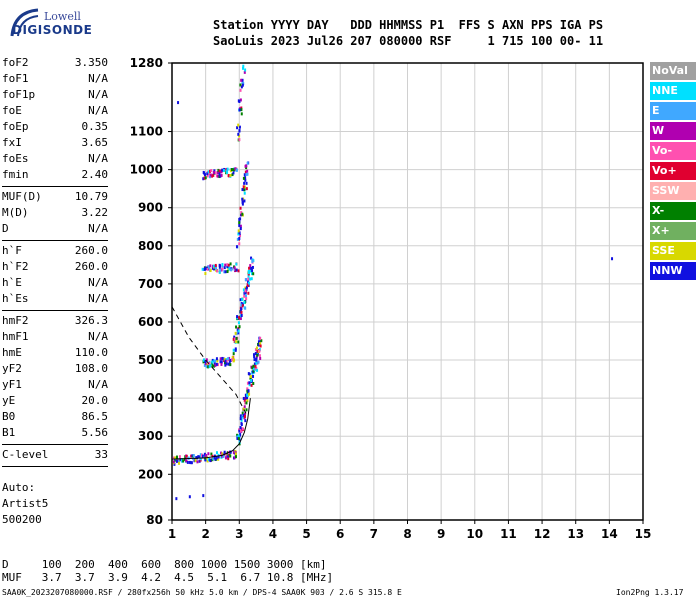 The height and width of the screenshot is (600, 700). I want to click on param-row: h`E N/A, so click(55, 284).